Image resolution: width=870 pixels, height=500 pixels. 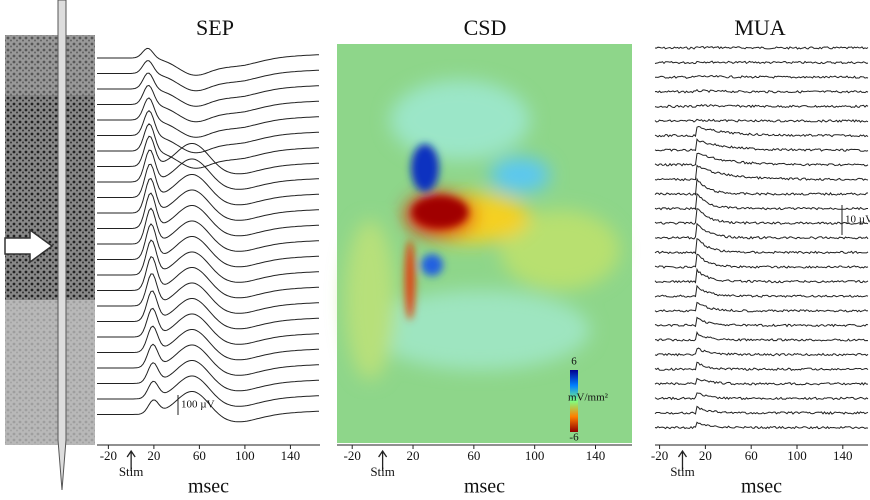 What do you see at coordinates (759, 27) in the screenshot?
I see `panel-title: MUA` at bounding box center [759, 27].